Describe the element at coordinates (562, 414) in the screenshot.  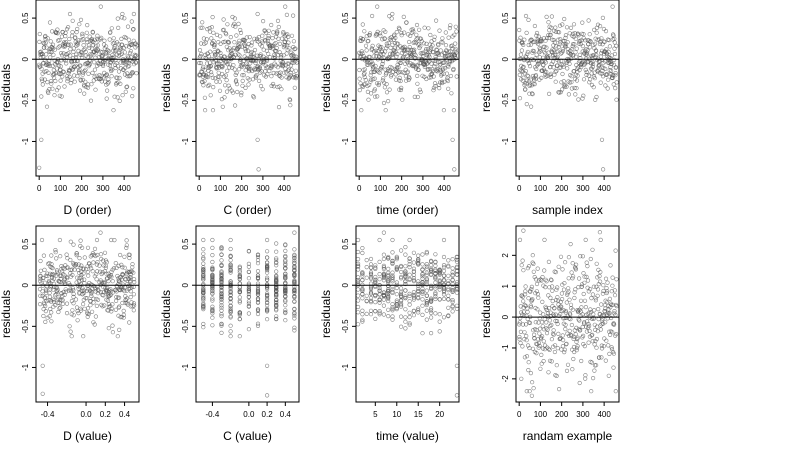
I see `x-tick-label: 200` at that location.